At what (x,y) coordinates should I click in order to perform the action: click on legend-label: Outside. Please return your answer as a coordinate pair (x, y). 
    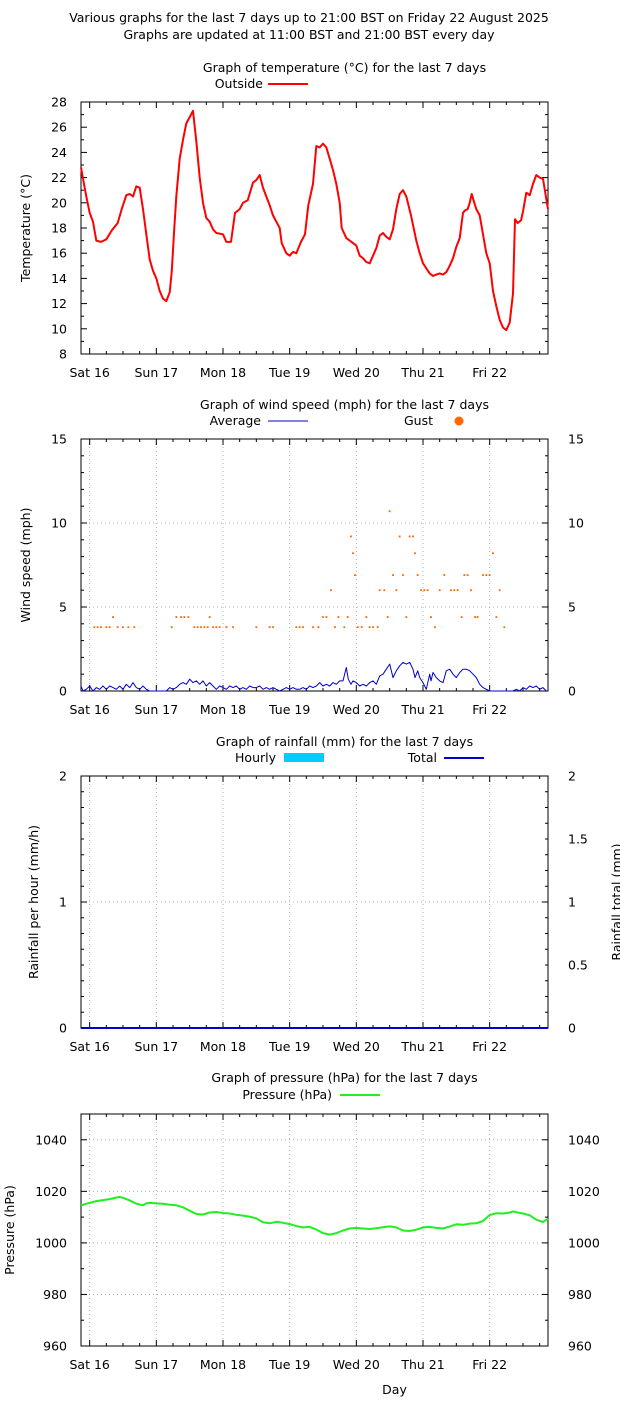
    Looking at the image, I should click on (239, 83).